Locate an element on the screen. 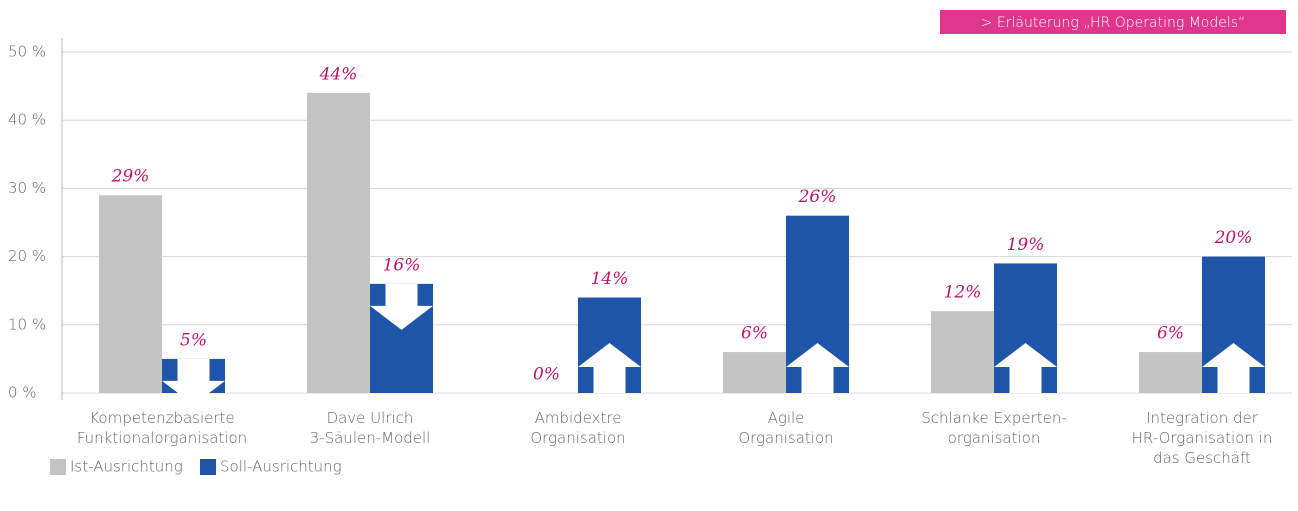  y-tick-label: 50 % is located at coordinates (27, 52).